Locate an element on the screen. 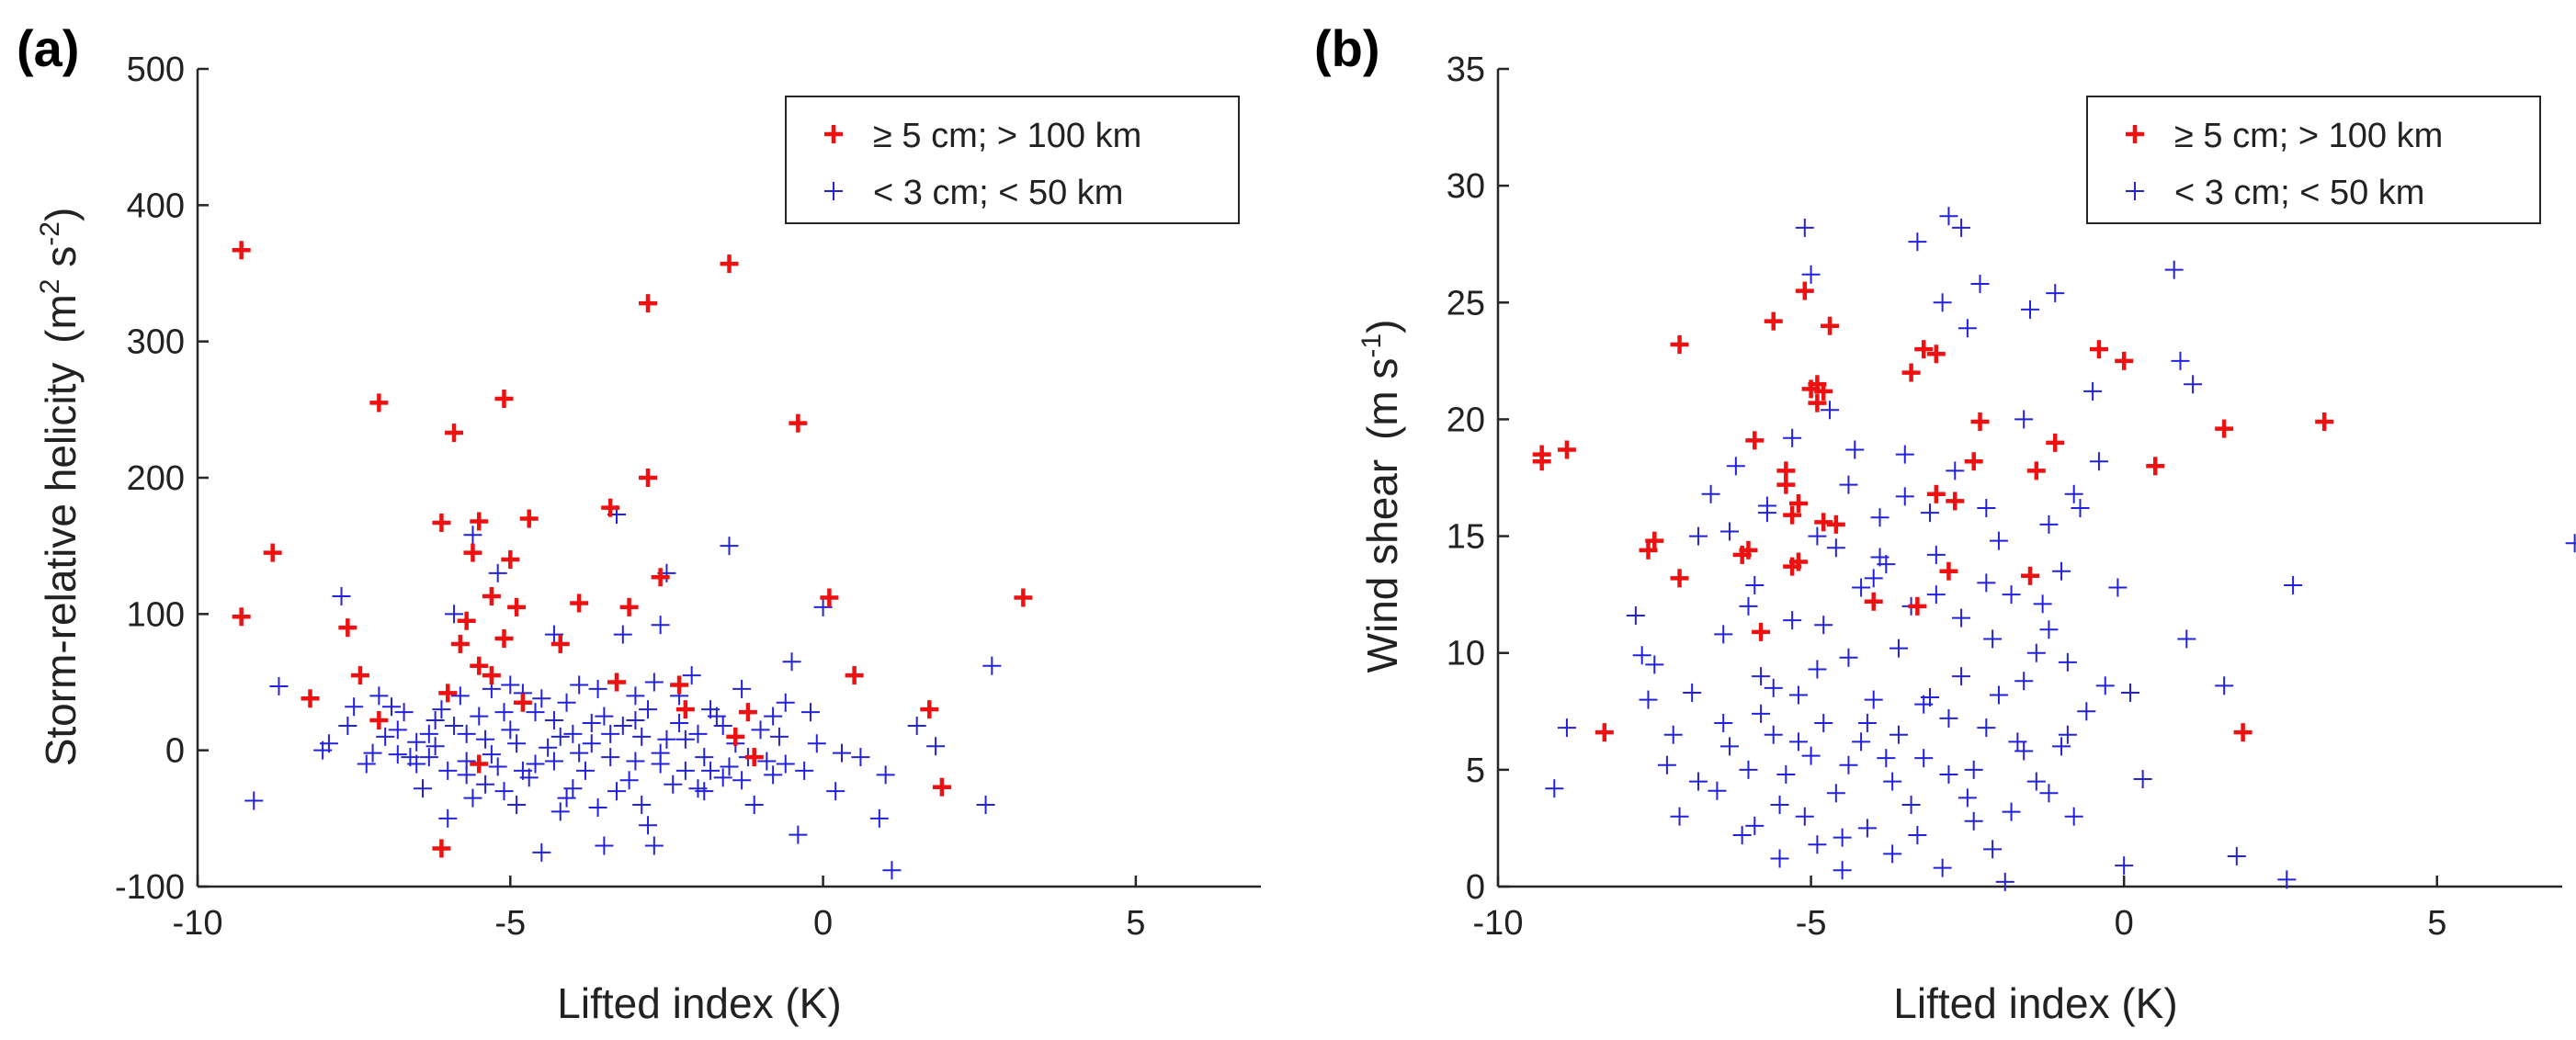 Image resolution: width=2576 pixels, height=1040 pixels. x-tick-label-a: -10 is located at coordinates (198, 923).